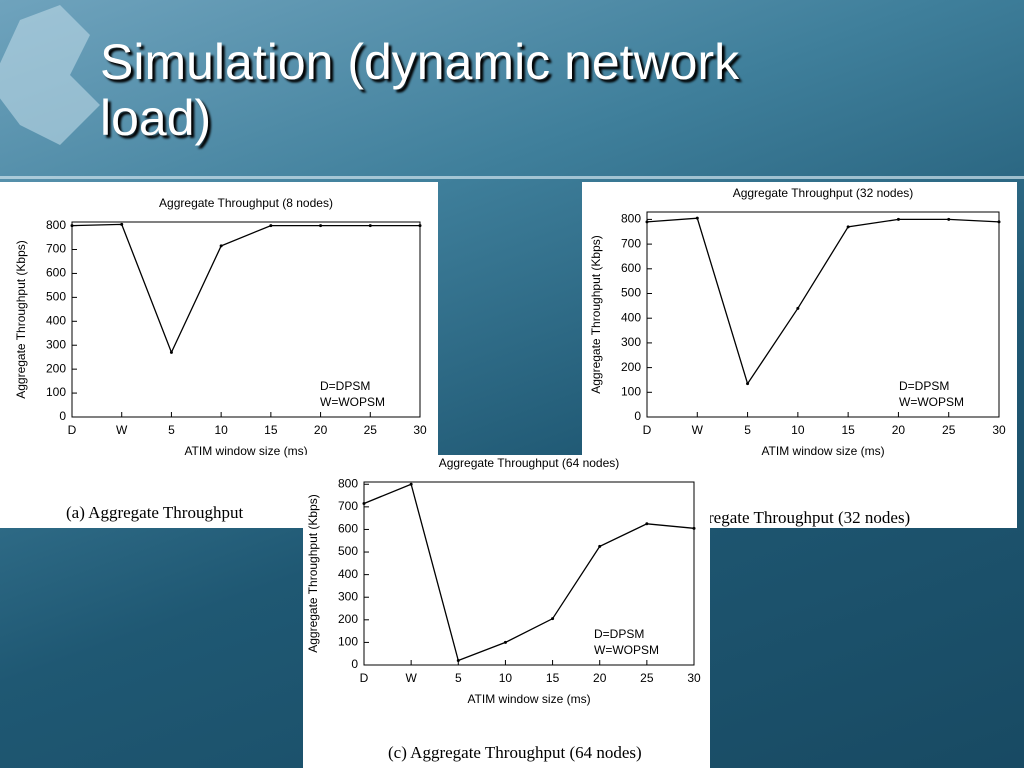  What do you see at coordinates (154, 512) in the screenshot?
I see `caption: (a) Aggregate Throughput` at bounding box center [154, 512].